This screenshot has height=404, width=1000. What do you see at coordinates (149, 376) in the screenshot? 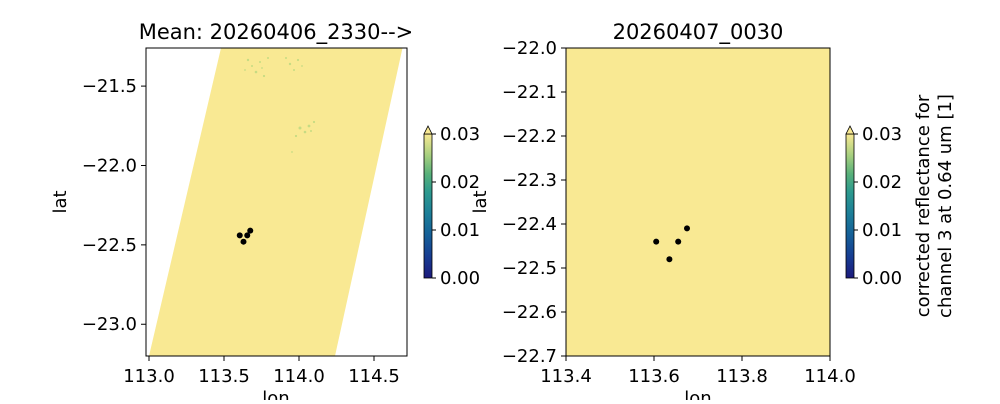
I see `x-tick-label: 113.0` at bounding box center [149, 376].